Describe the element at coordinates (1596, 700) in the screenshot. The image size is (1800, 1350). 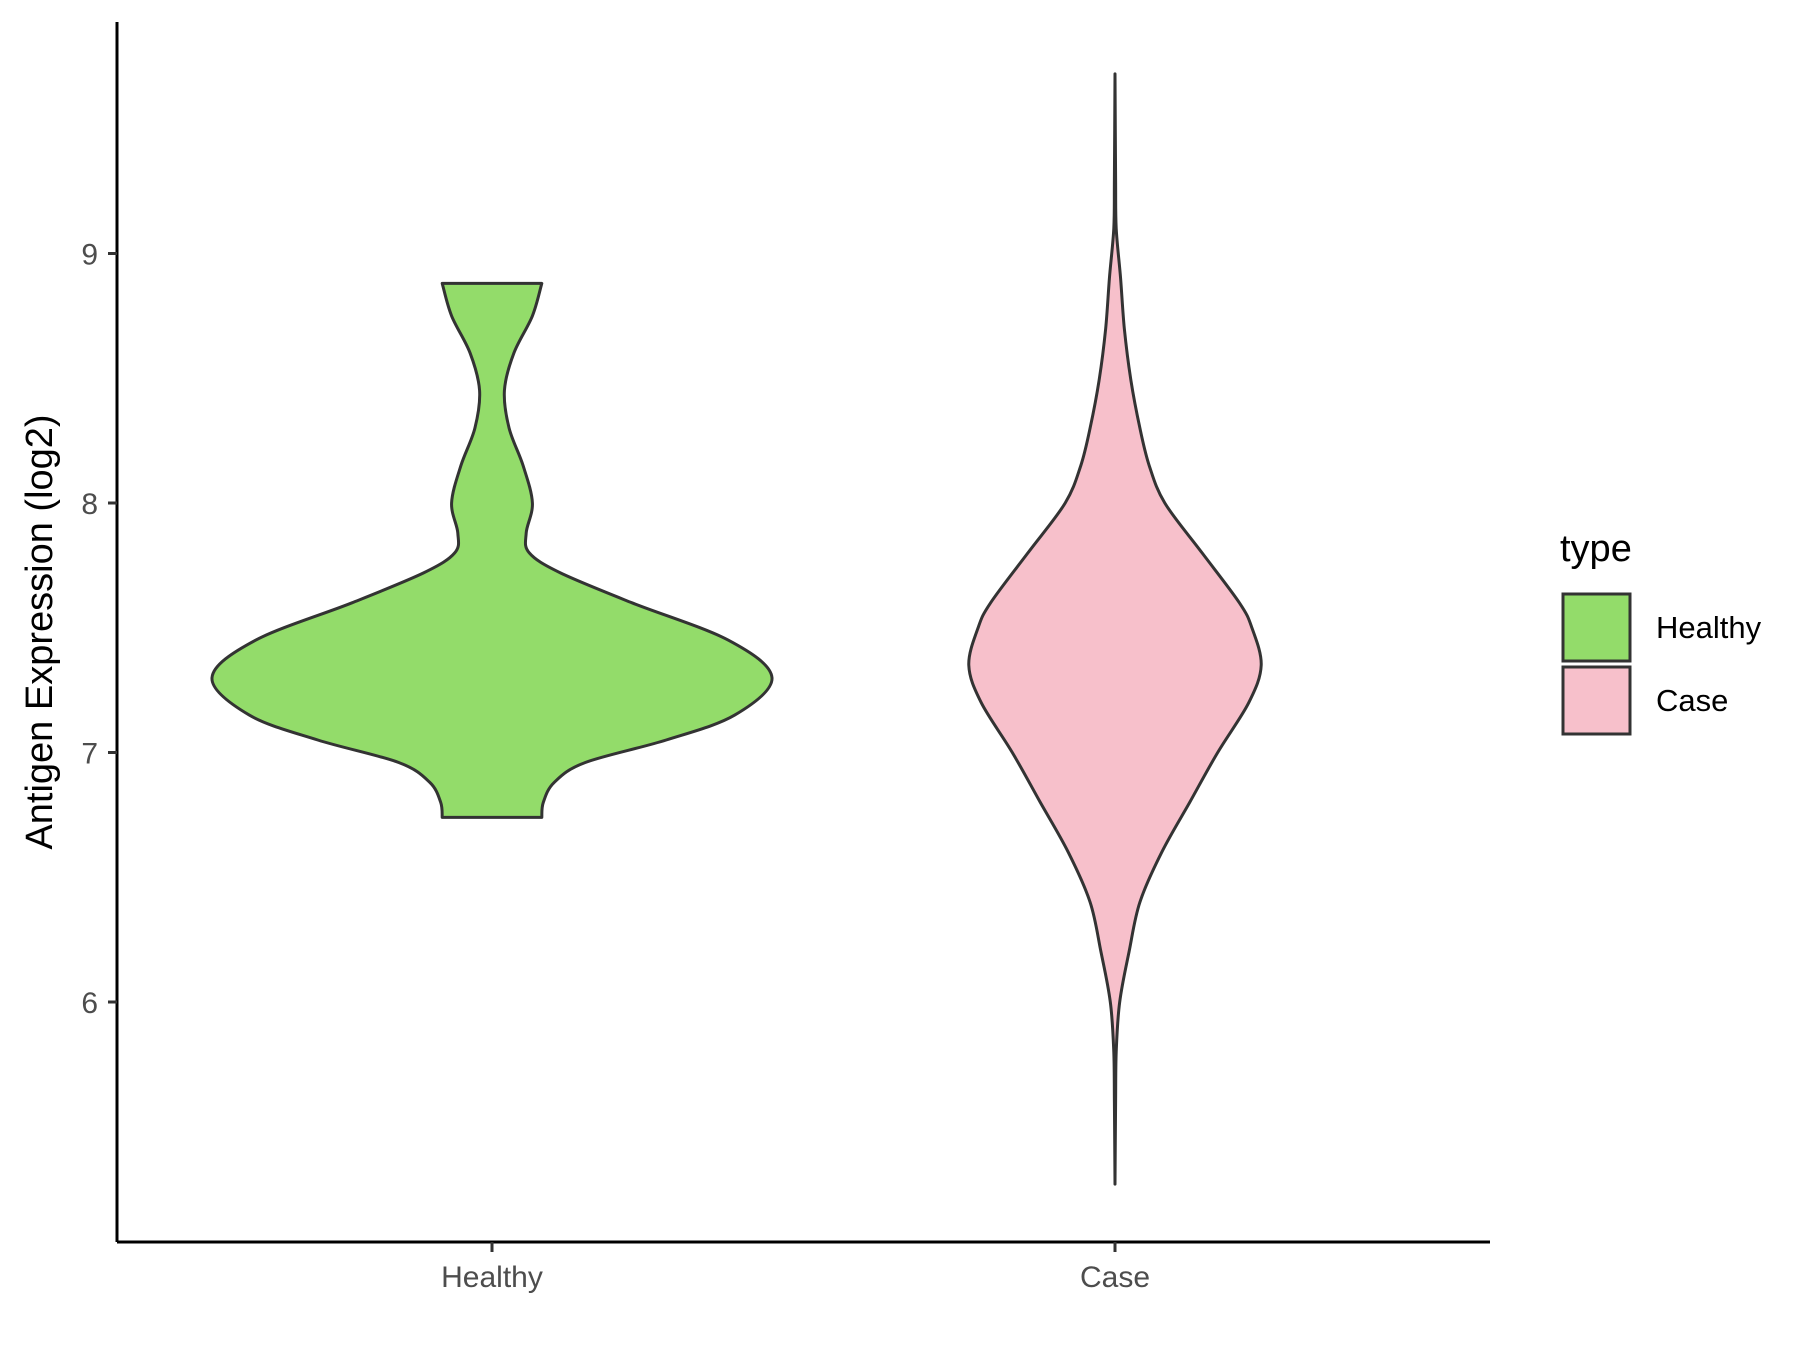
I see `legend-swatch-case` at that location.